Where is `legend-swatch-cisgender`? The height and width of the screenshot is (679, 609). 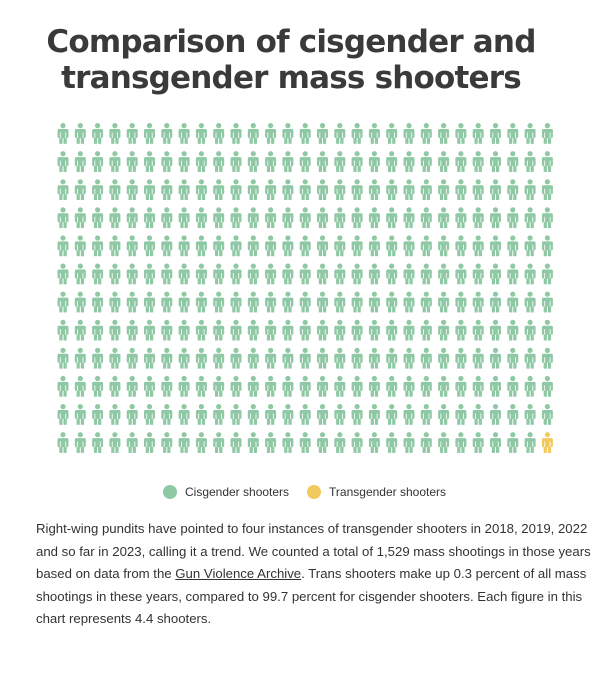 legend-swatch-cisgender is located at coordinates (169, 492).